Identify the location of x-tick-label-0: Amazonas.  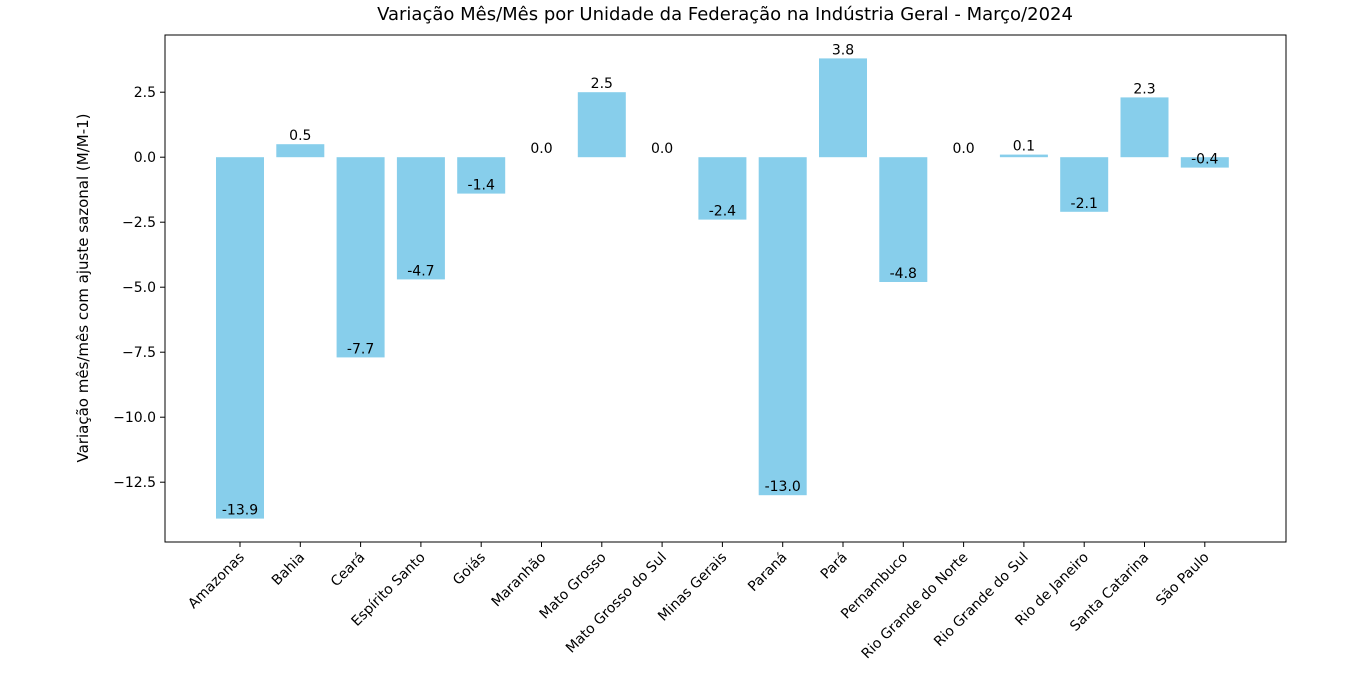
(216, 581).